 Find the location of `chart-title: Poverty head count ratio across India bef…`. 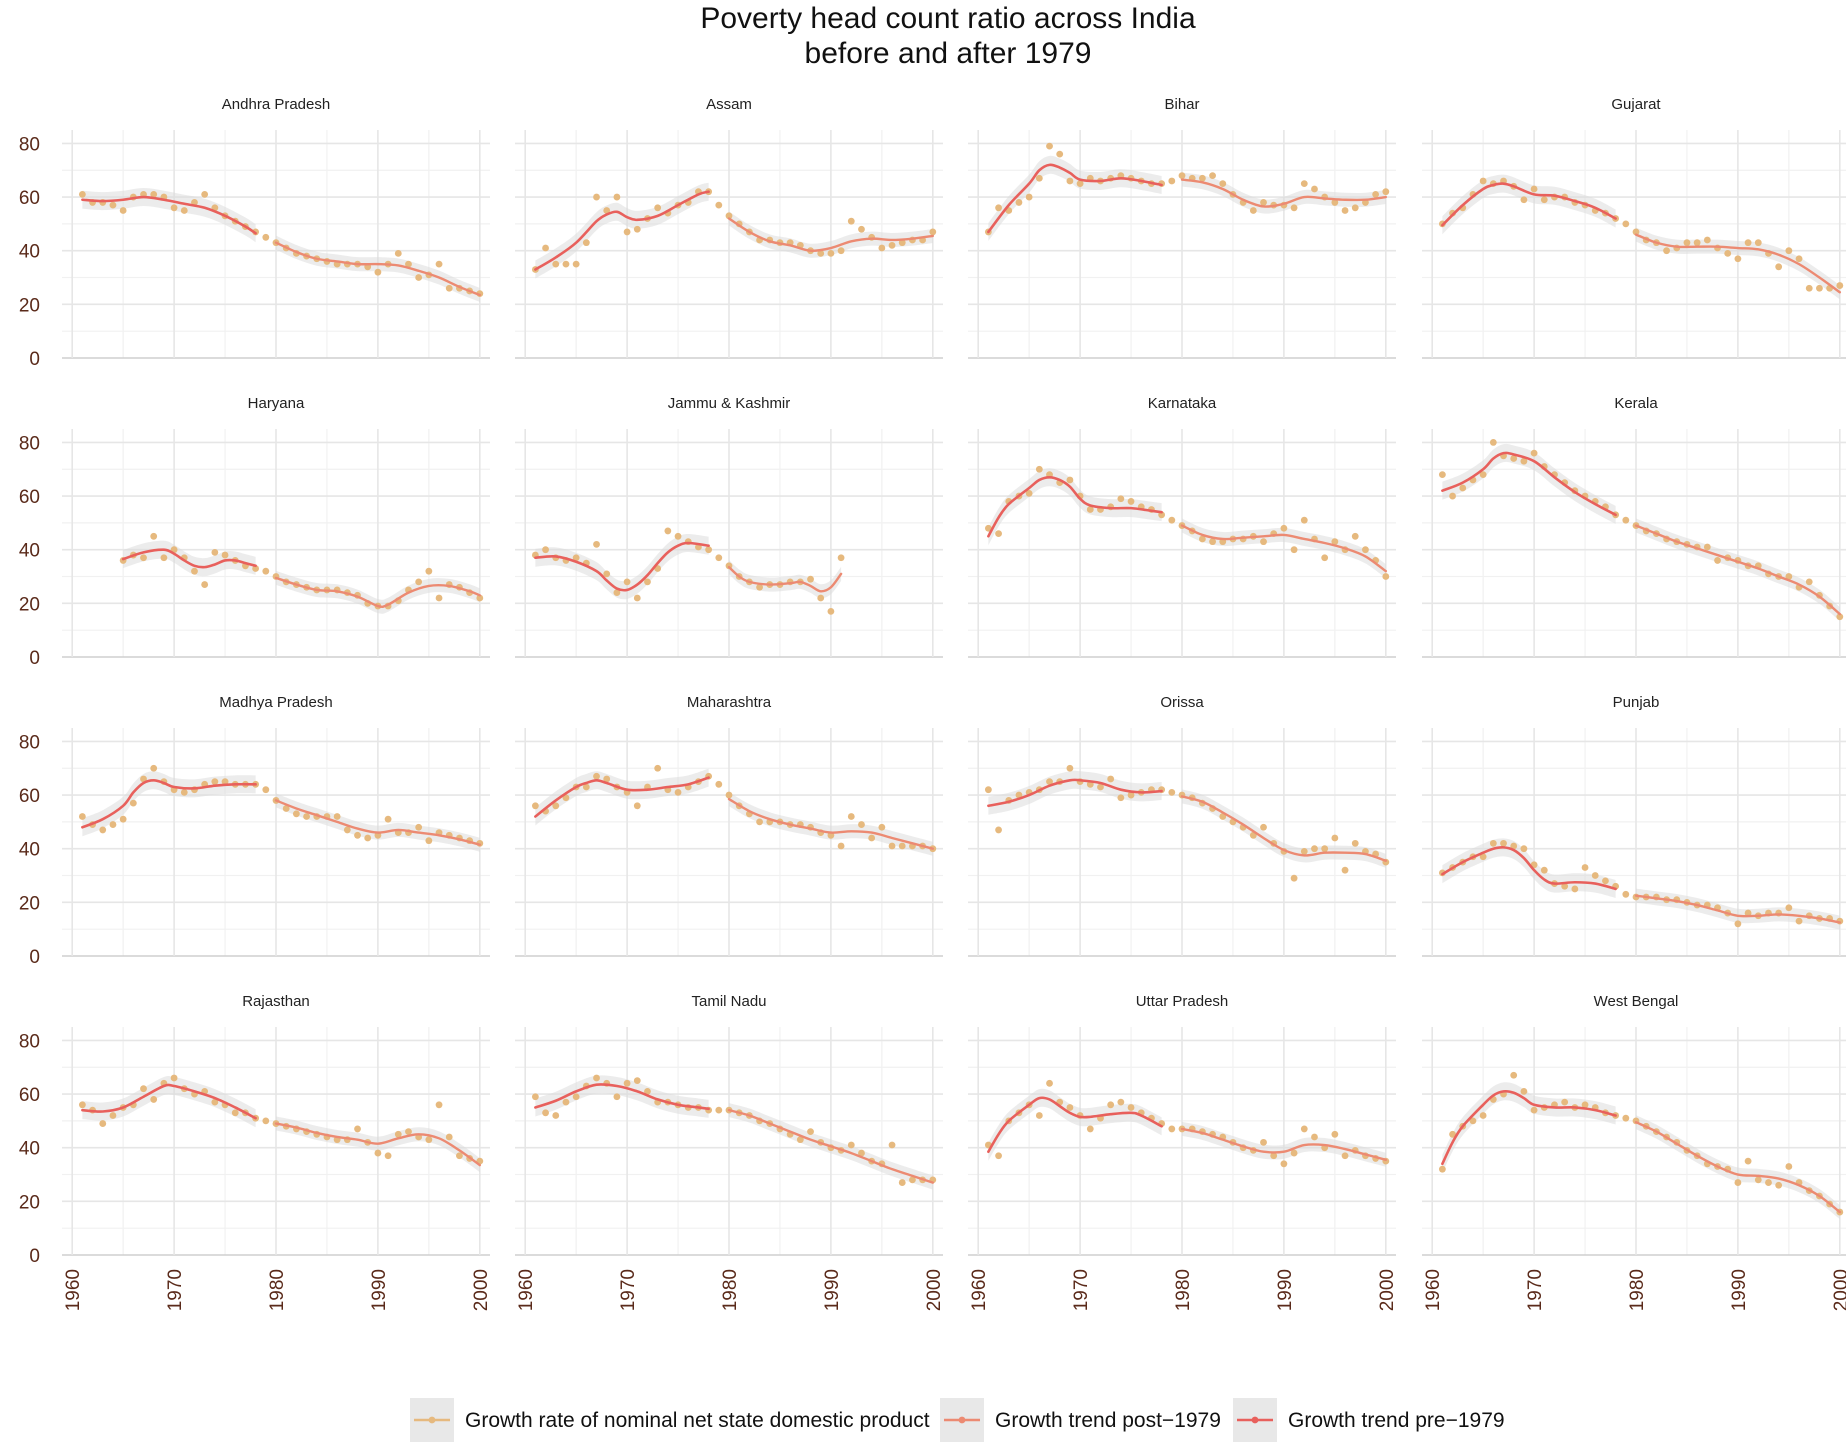

chart-title: Poverty head count ratio across India bef… is located at coordinates (948, 36).